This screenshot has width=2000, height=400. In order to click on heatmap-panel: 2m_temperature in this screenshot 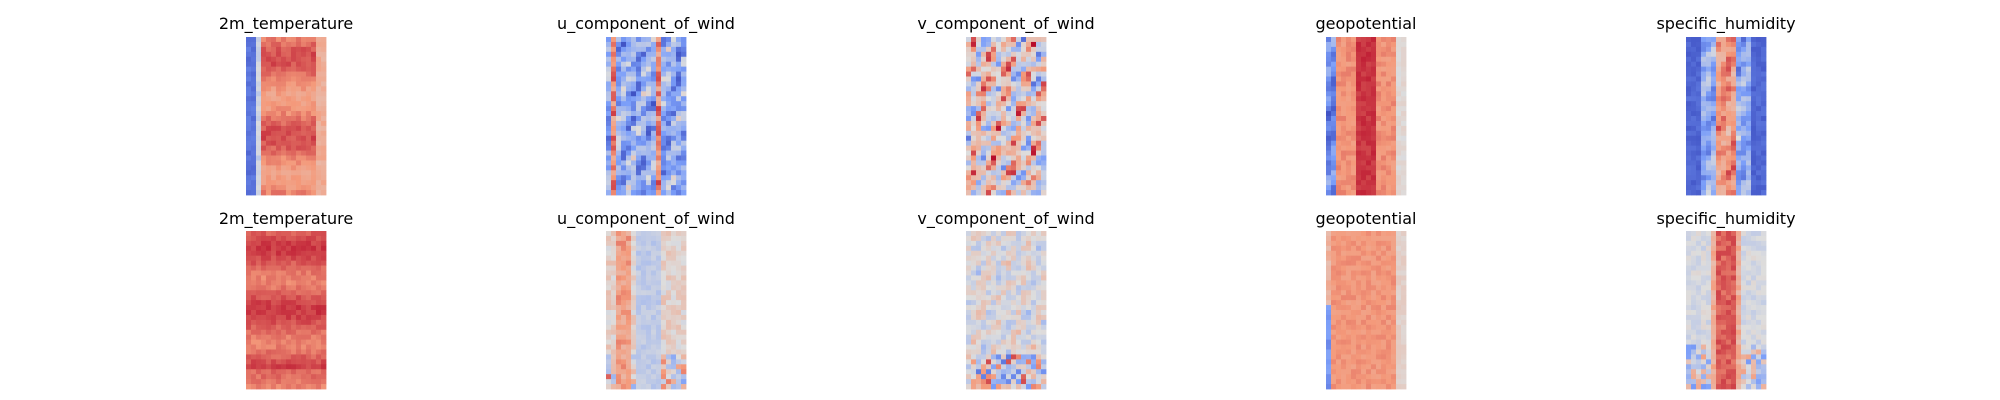, I will do `click(286, 299)`.